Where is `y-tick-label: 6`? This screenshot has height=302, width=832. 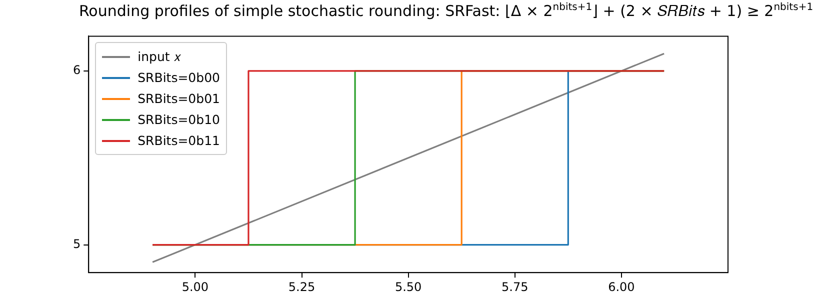 y-tick-label: 6 is located at coordinates (76, 70).